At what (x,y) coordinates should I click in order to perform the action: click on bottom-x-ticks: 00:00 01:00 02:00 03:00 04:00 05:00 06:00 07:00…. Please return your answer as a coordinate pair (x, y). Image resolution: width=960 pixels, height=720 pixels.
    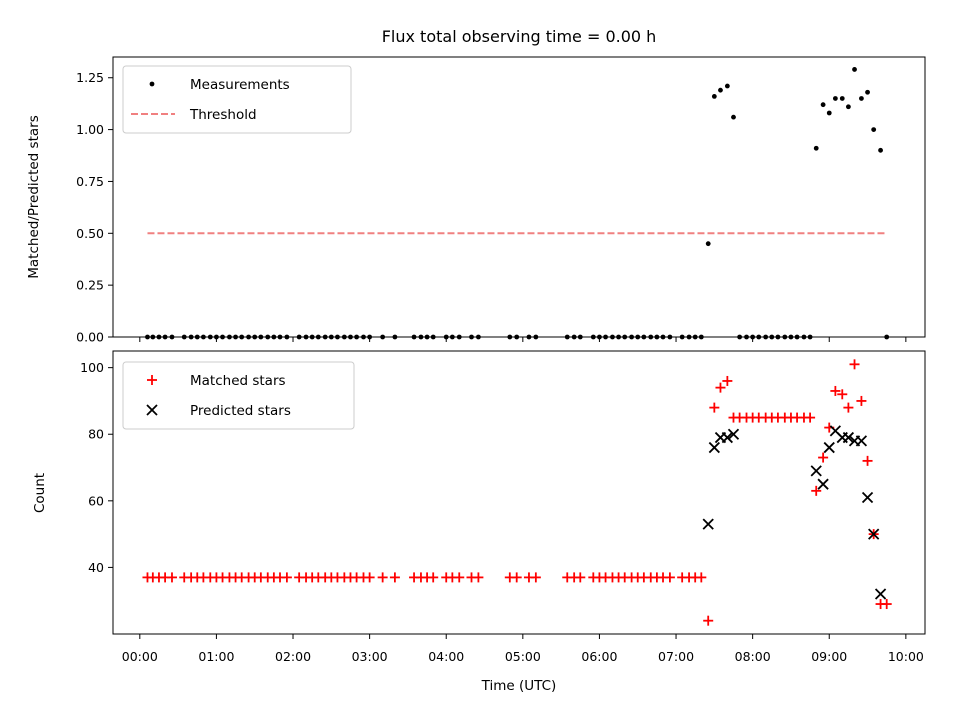
    Looking at the image, I should click on (523, 649).